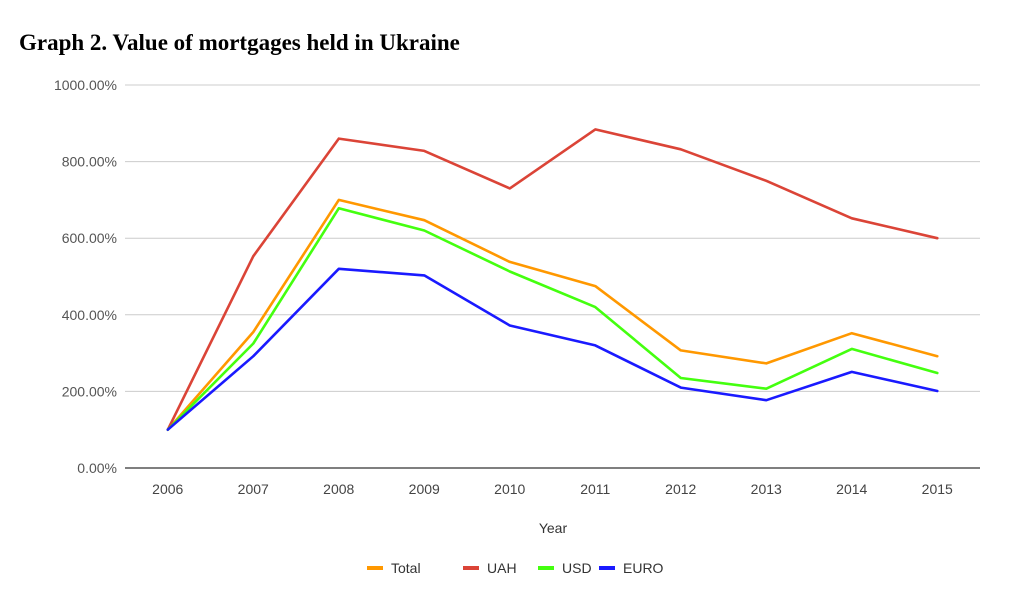 The height and width of the screenshot is (609, 1024). I want to click on legend-item-total: Total, so click(394, 568).